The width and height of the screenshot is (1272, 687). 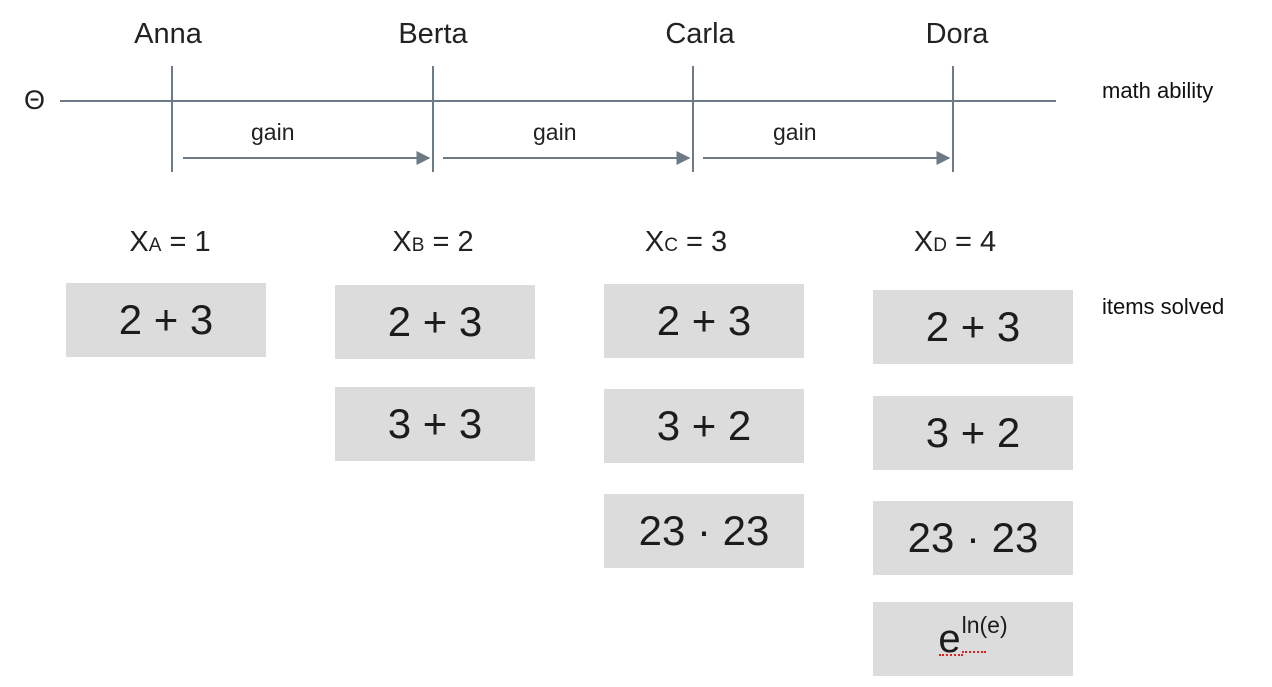 I want to click on item-box-carla-3: 23 · 23, so click(x=704, y=531).